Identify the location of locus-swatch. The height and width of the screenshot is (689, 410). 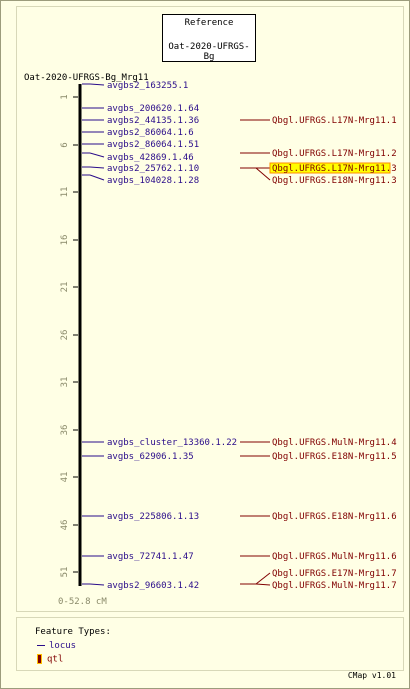
(41, 645).